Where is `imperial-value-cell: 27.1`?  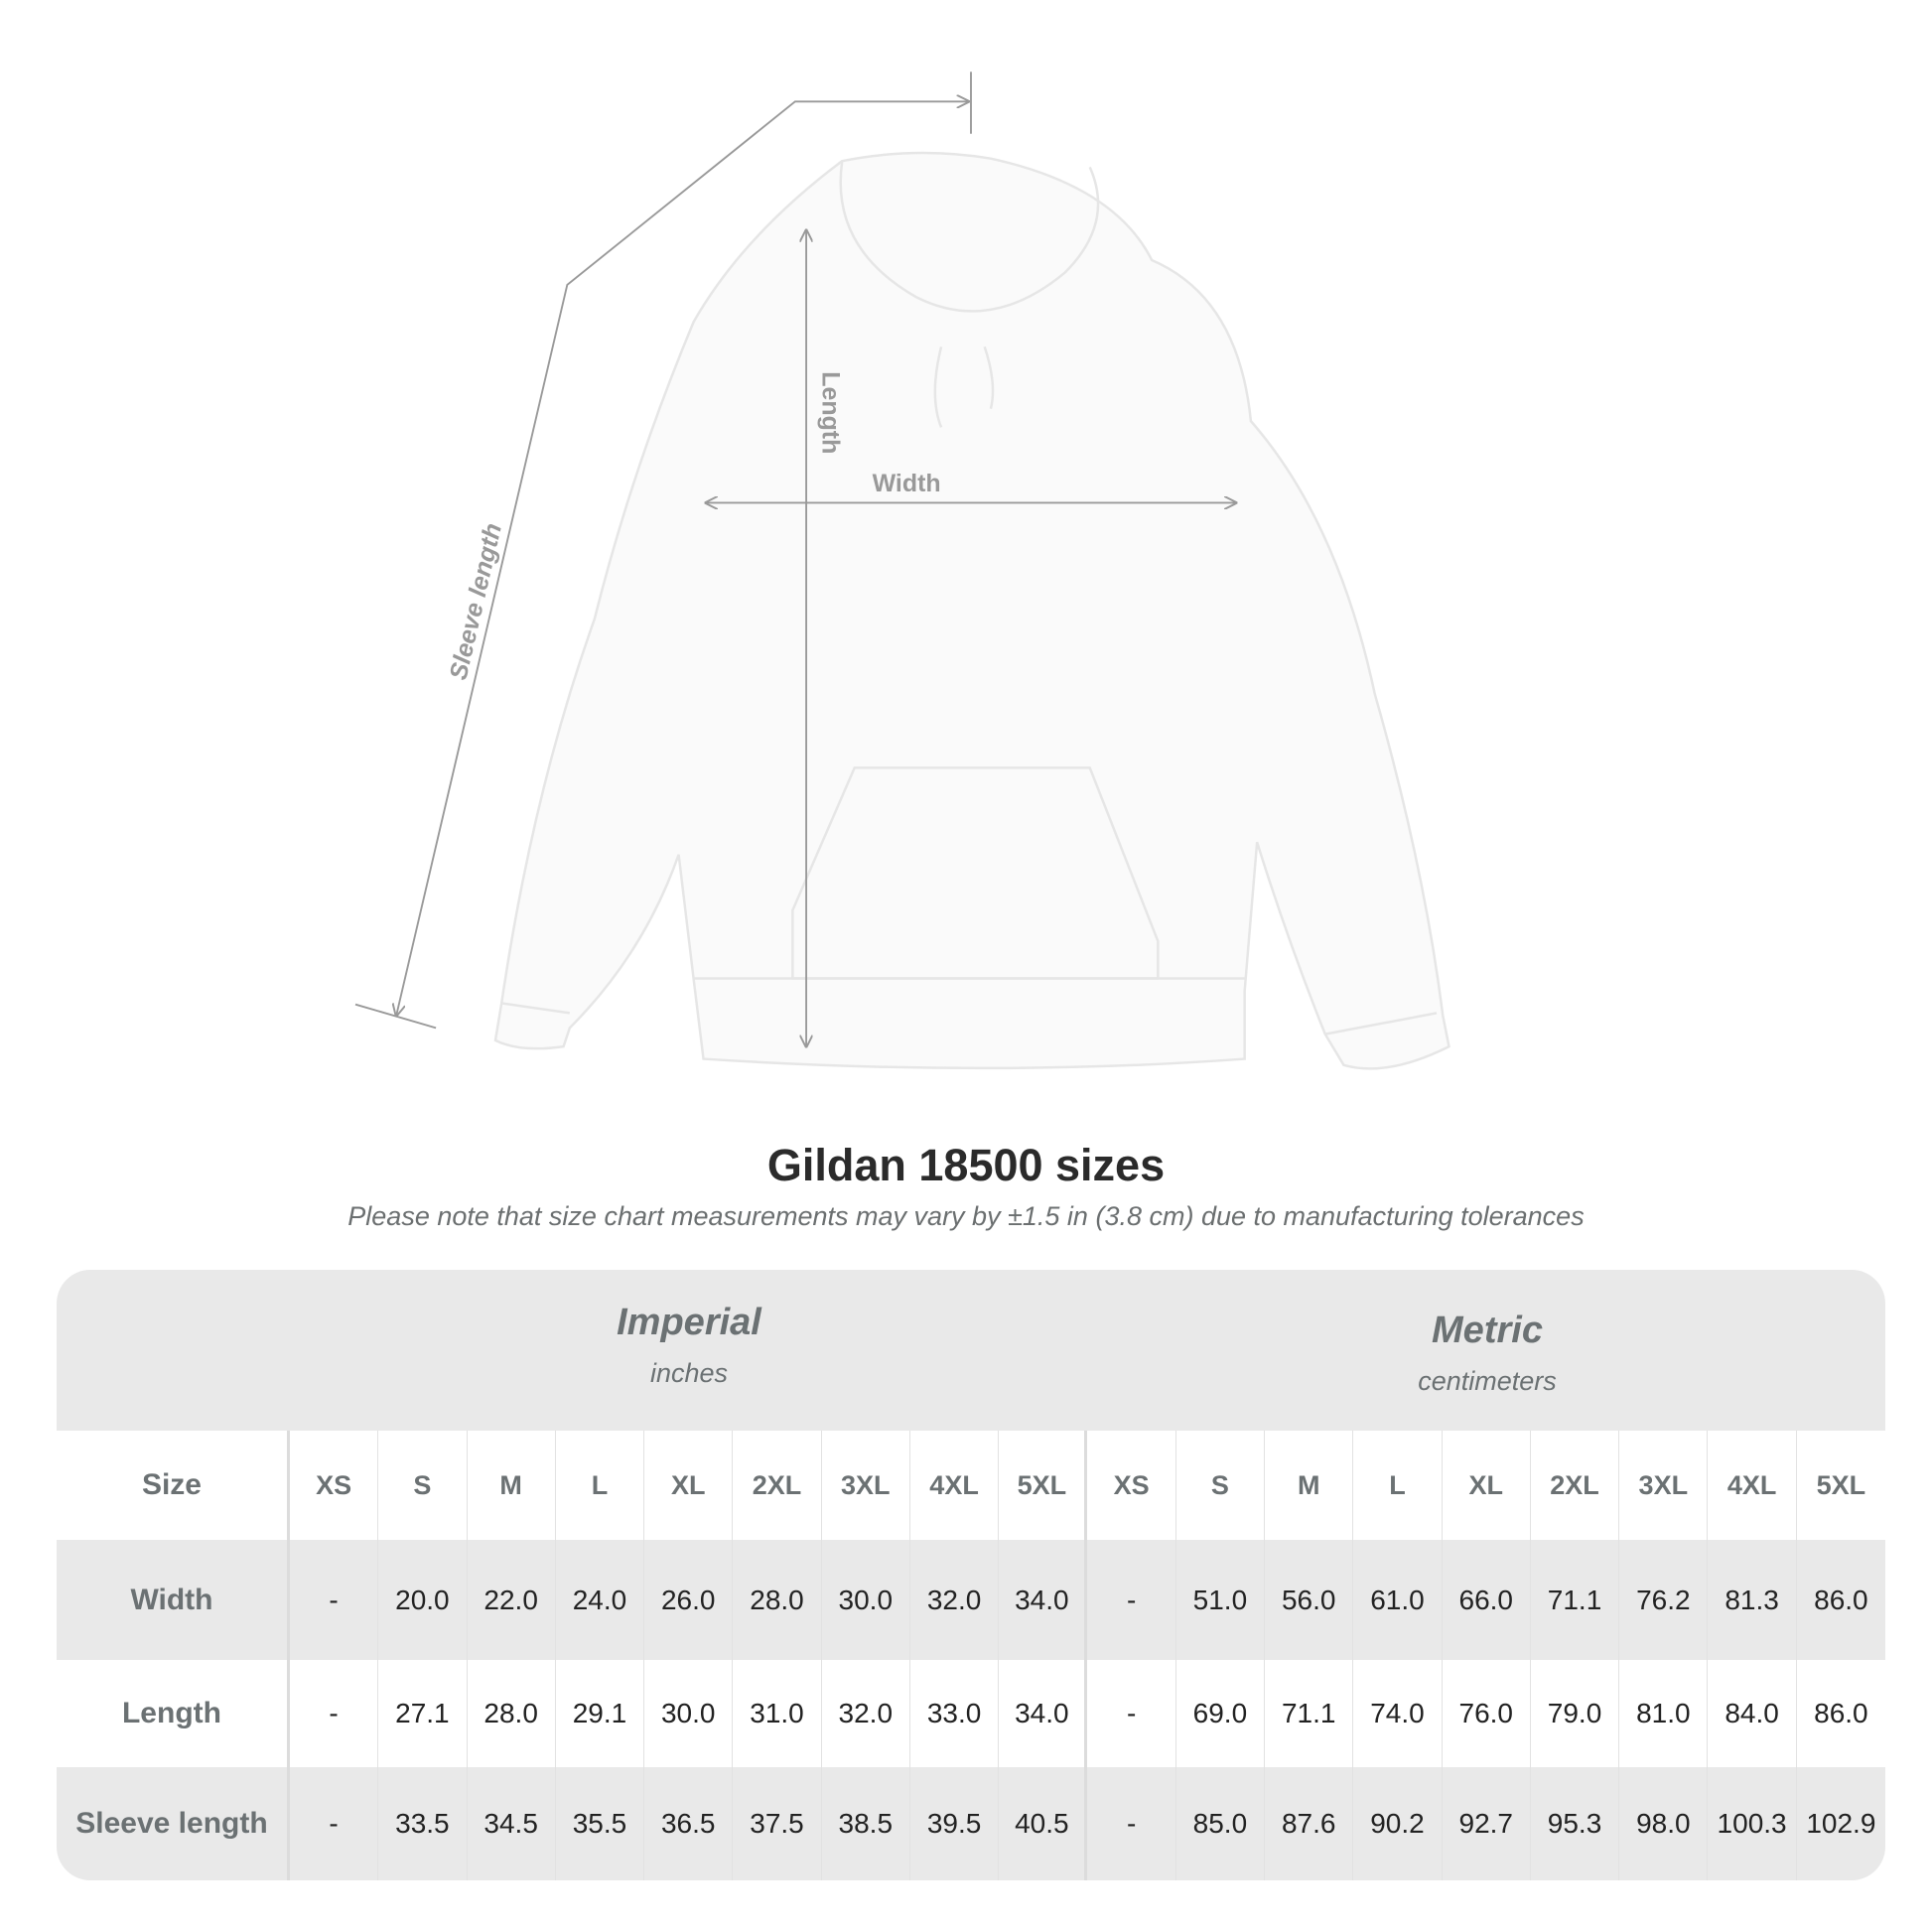 imperial-value-cell: 27.1 is located at coordinates (423, 1714).